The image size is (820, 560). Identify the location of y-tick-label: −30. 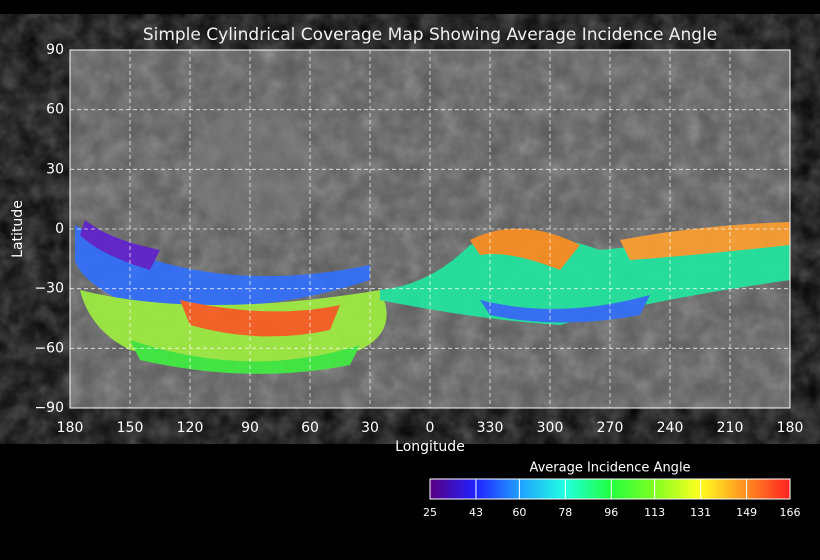
(49, 289).